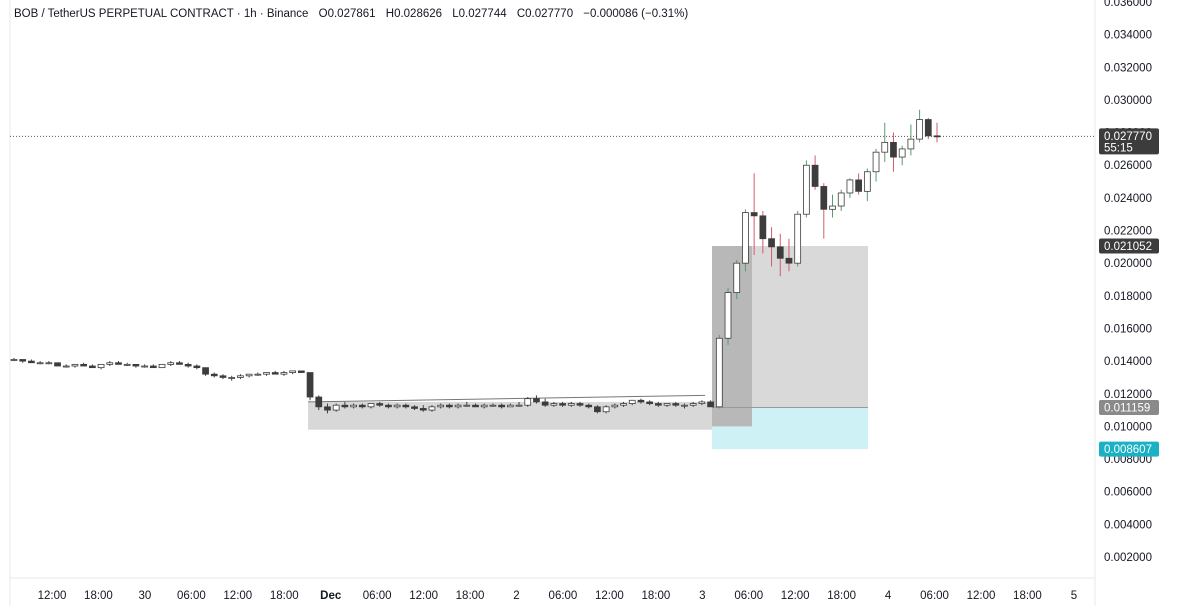 This screenshot has height=608, width=1179. What do you see at coordinates (1128, 166) in the screenshot?
I see `y-tick-label: 0.026000` at bounding box center [1128, 166].